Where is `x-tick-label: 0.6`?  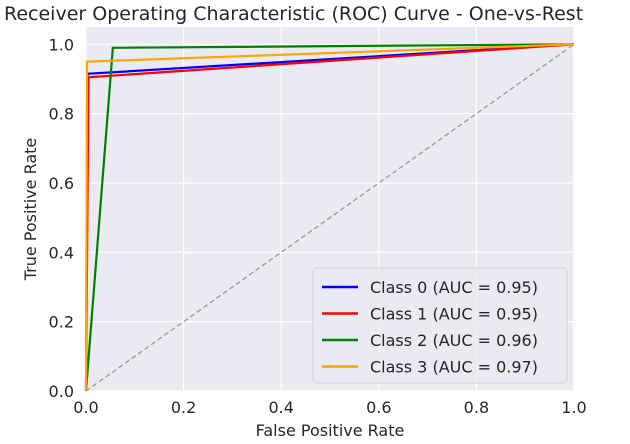 x-tick-label: 0.6 is located at coordinates (378, 407).